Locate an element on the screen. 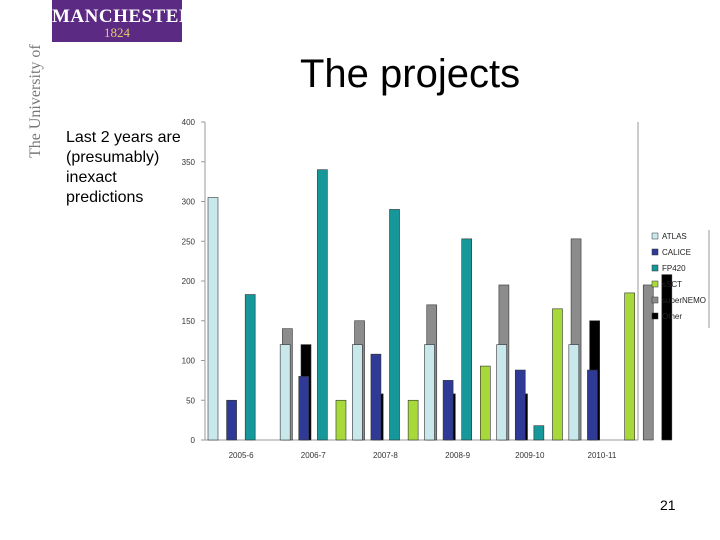 The width and height of the screenshot is (720, 540). legend-label: FP420 is located at coordinates (674, 268).